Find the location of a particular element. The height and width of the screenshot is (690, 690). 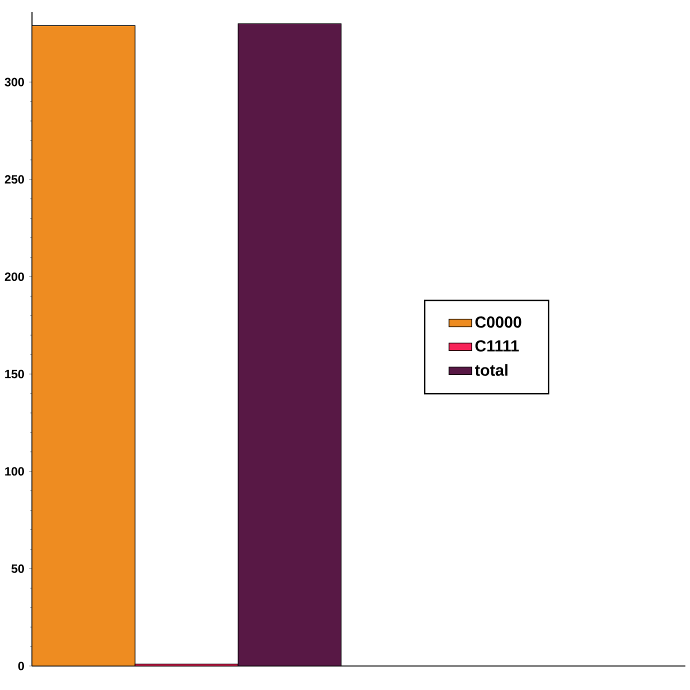

y-tick-label: 100 is located at coordinates (14, 471).